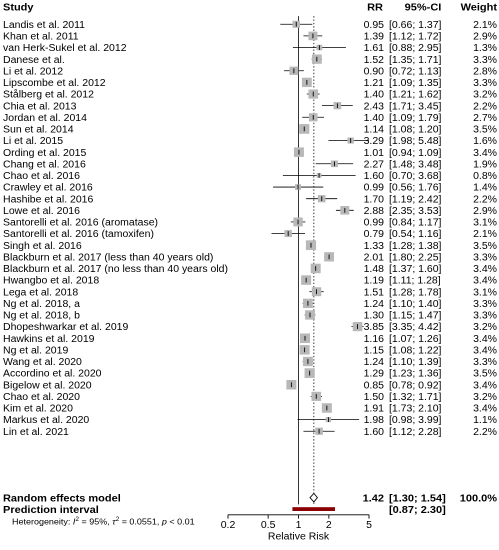 This screenshot has width=499, height=550. What do you see at coordinates (36, 351) in the screenshot?
I see `study-label: Ng et al. 2019` at bounding box center [36, 351].